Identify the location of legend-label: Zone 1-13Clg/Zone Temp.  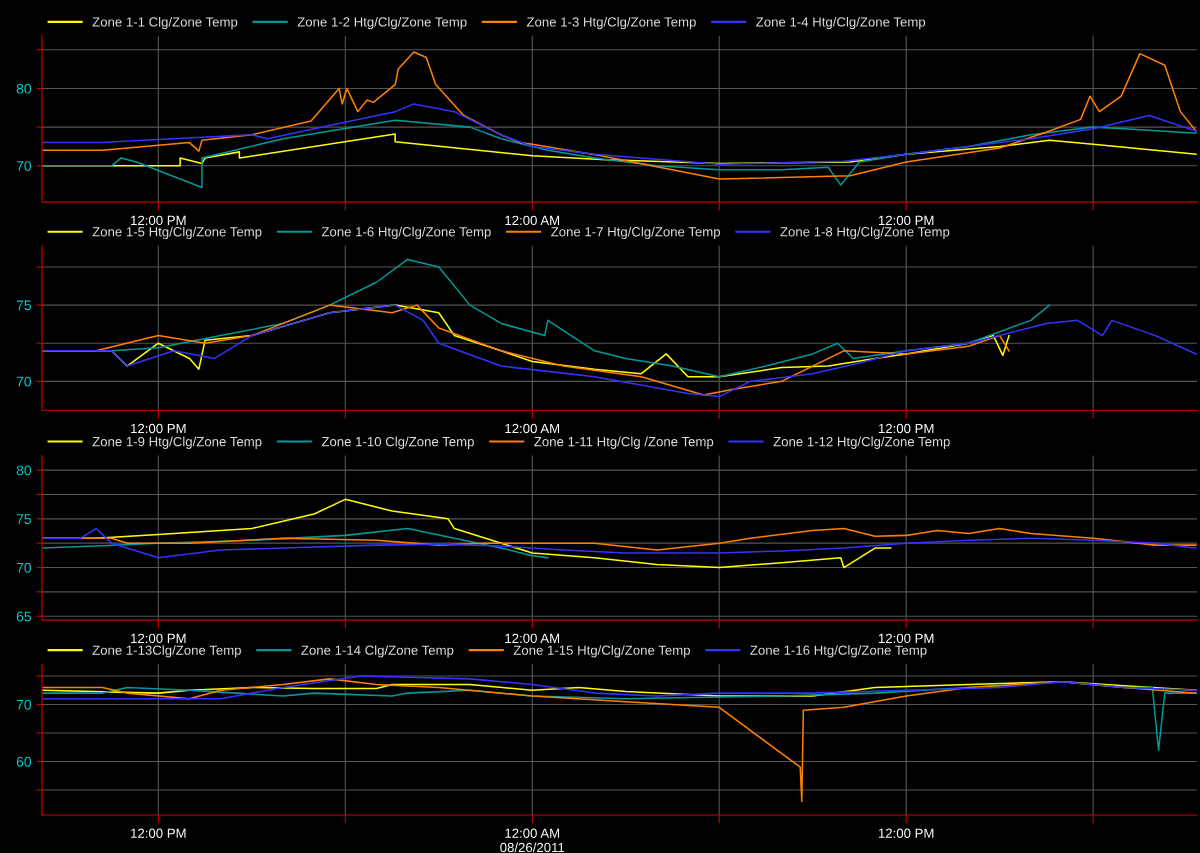
(166, 651).